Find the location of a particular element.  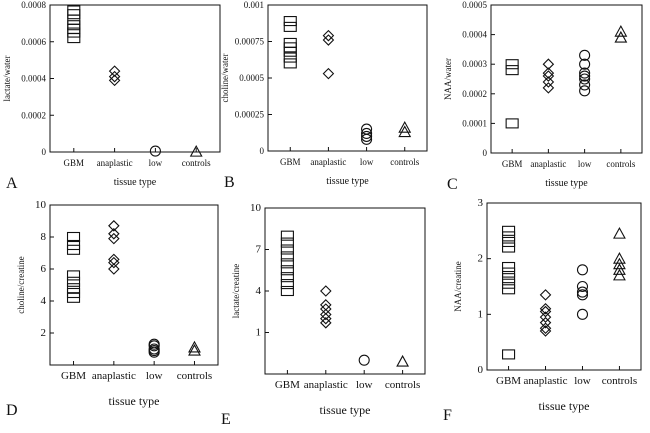

y-axis-title: NAA/water is located at coordinates (448, 79).